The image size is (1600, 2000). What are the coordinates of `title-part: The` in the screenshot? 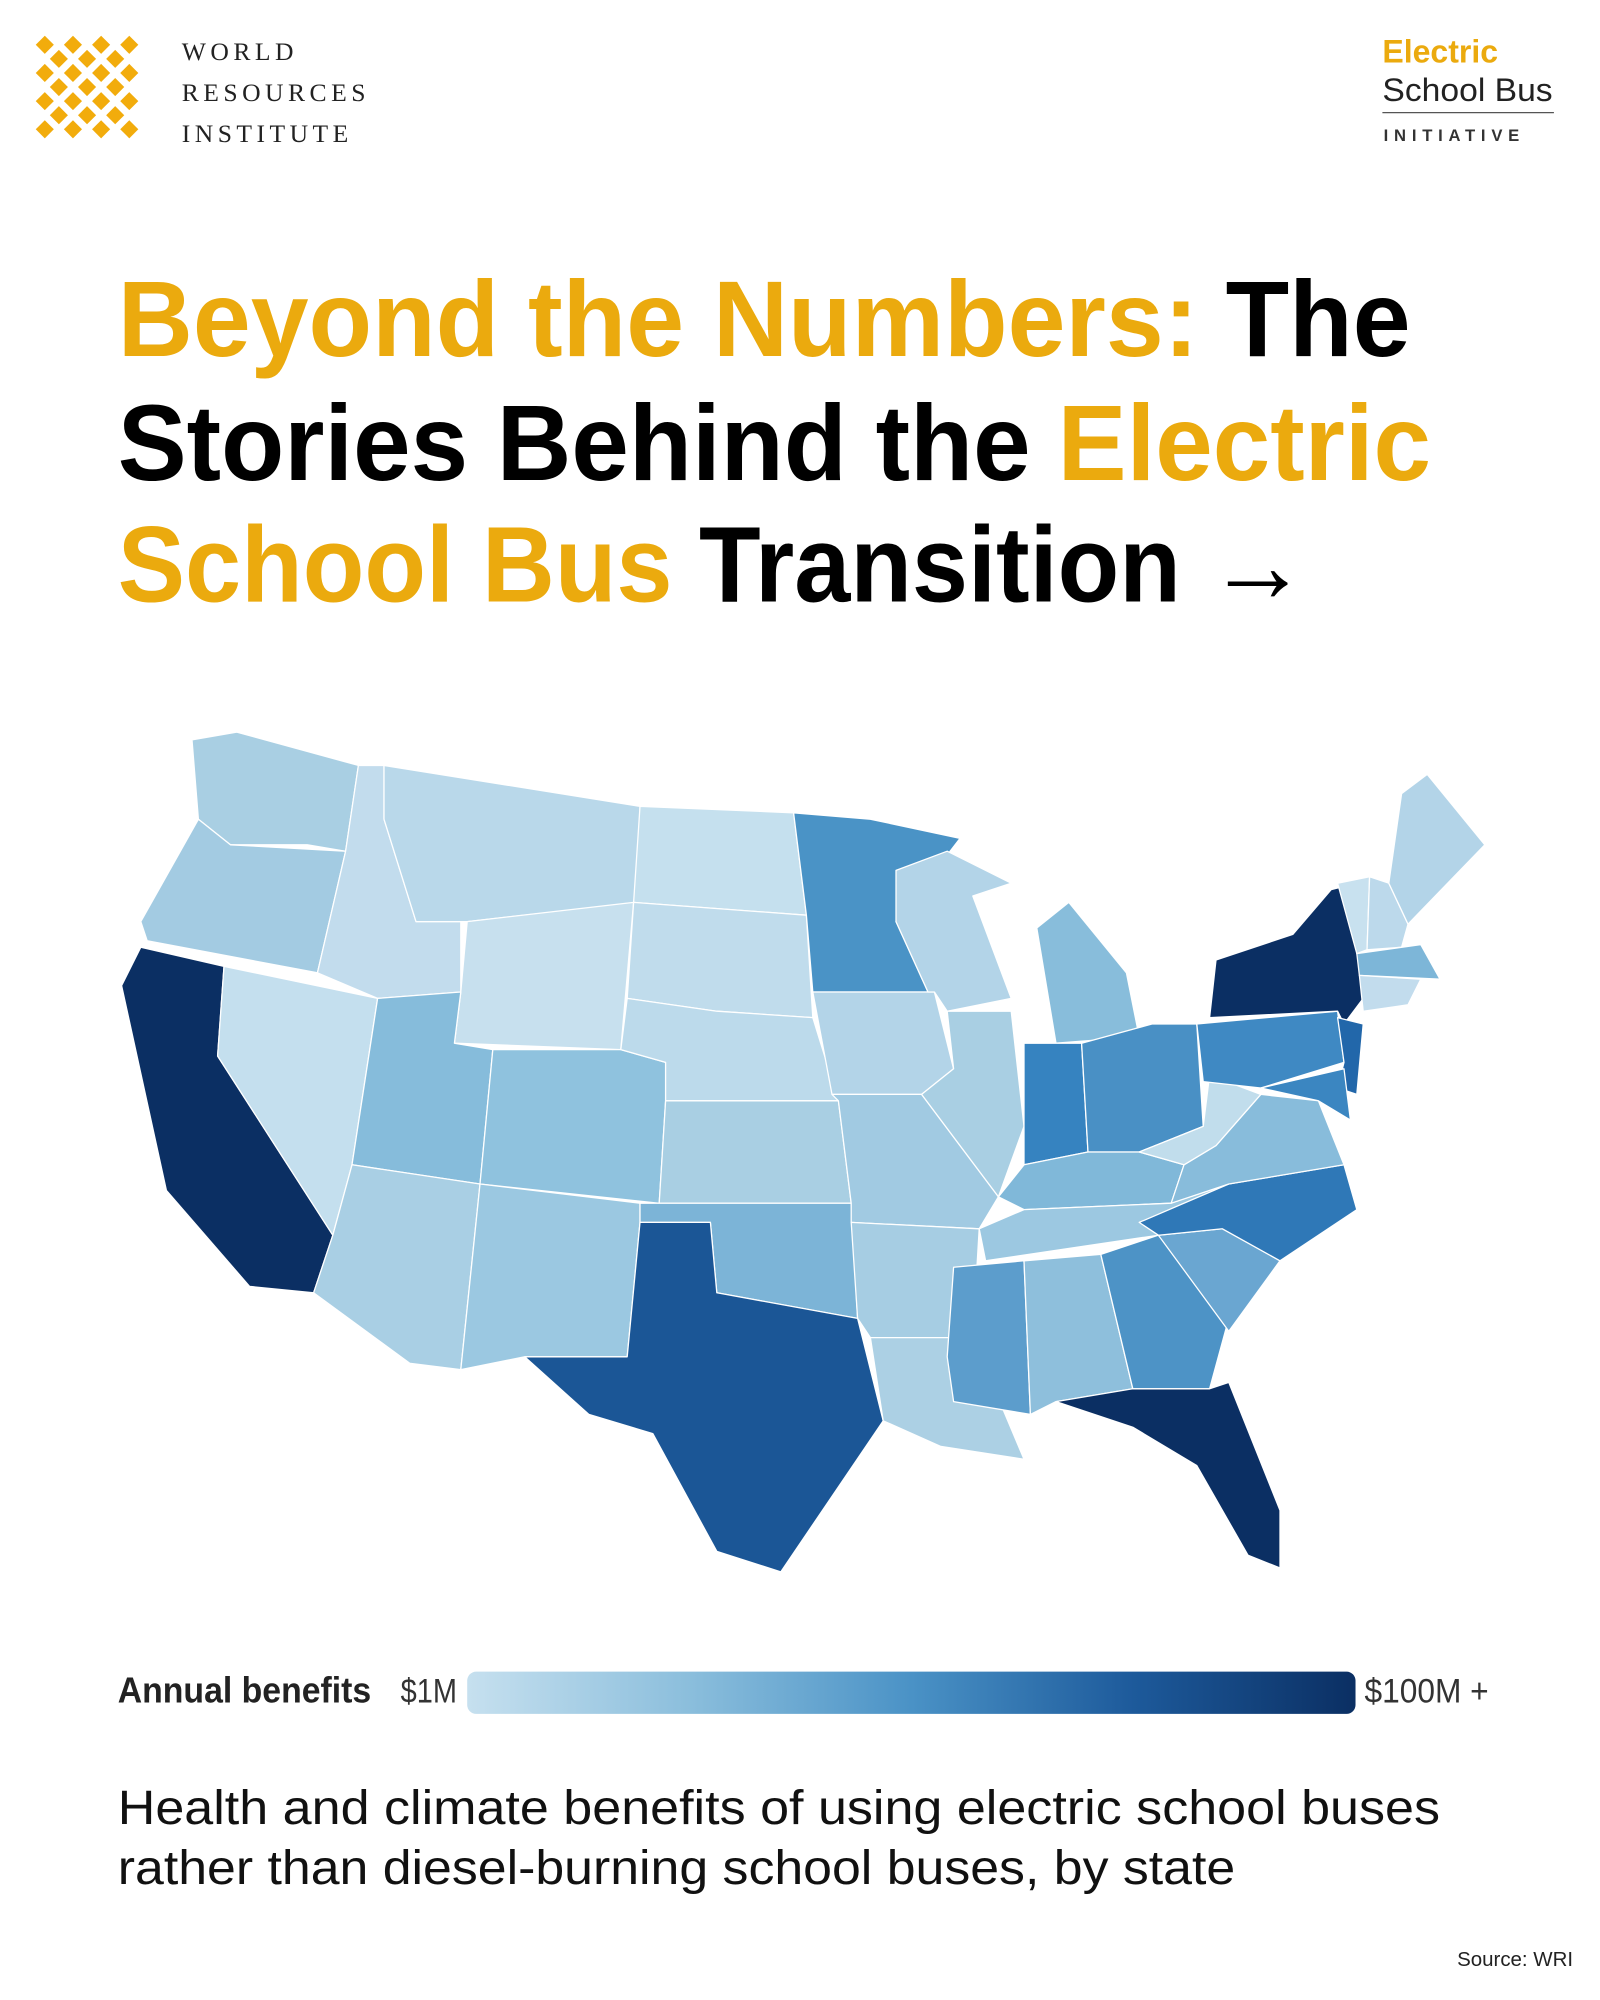 It's located at (1318, 319).